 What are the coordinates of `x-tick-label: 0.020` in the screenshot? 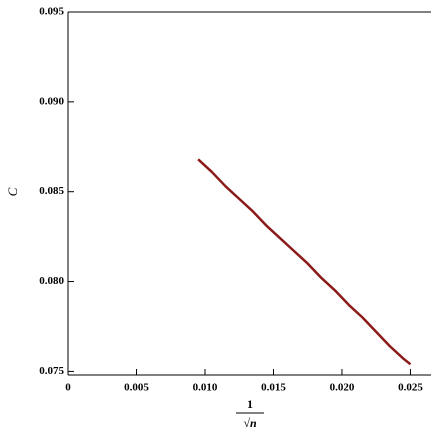 It's located at (342, 388).